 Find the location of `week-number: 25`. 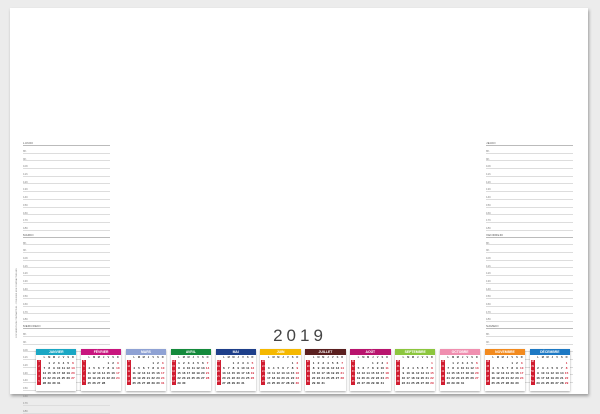

week-number: 25 is located at coordinates (263, 377).